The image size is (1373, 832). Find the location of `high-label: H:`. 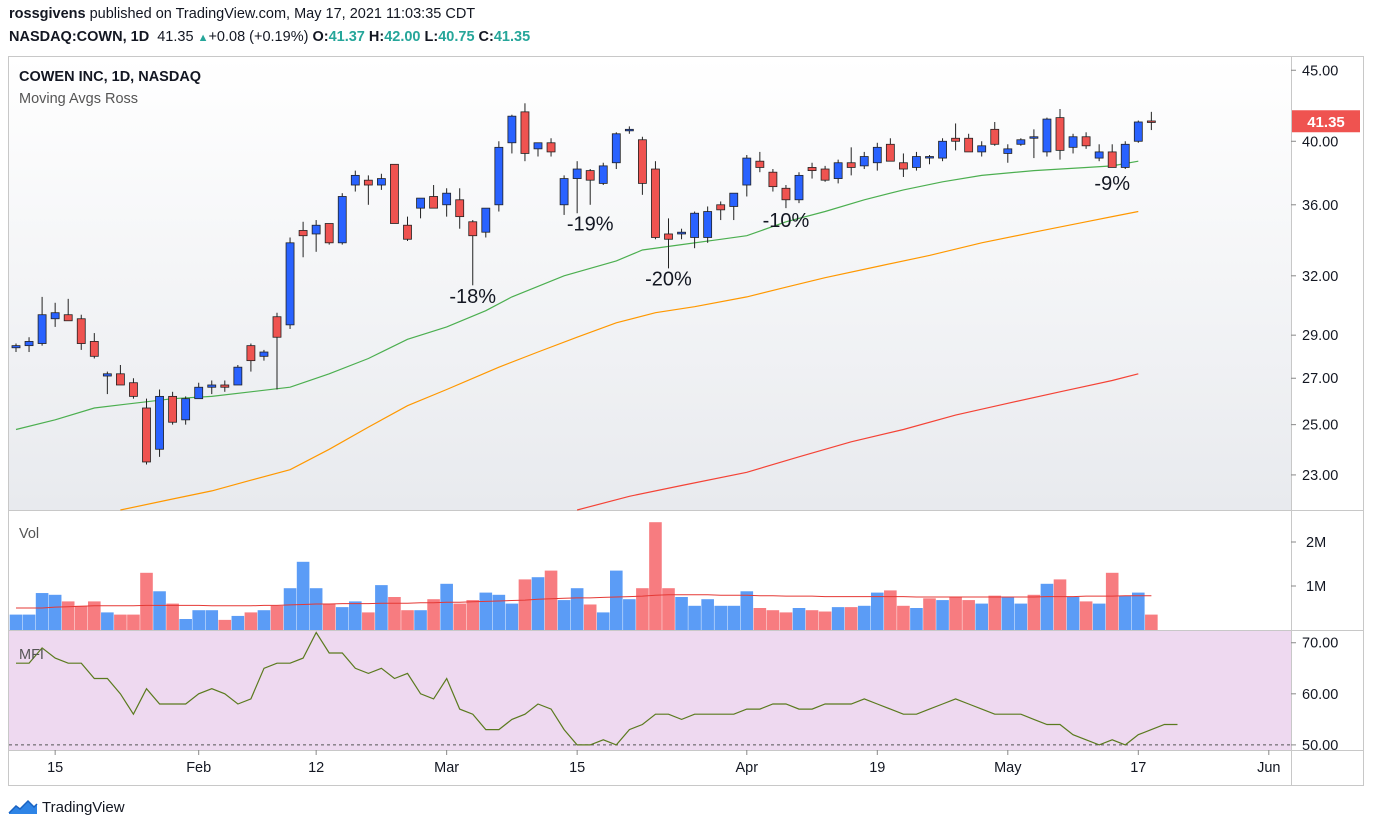

high-label: H: is located at coordinates (376, 37).